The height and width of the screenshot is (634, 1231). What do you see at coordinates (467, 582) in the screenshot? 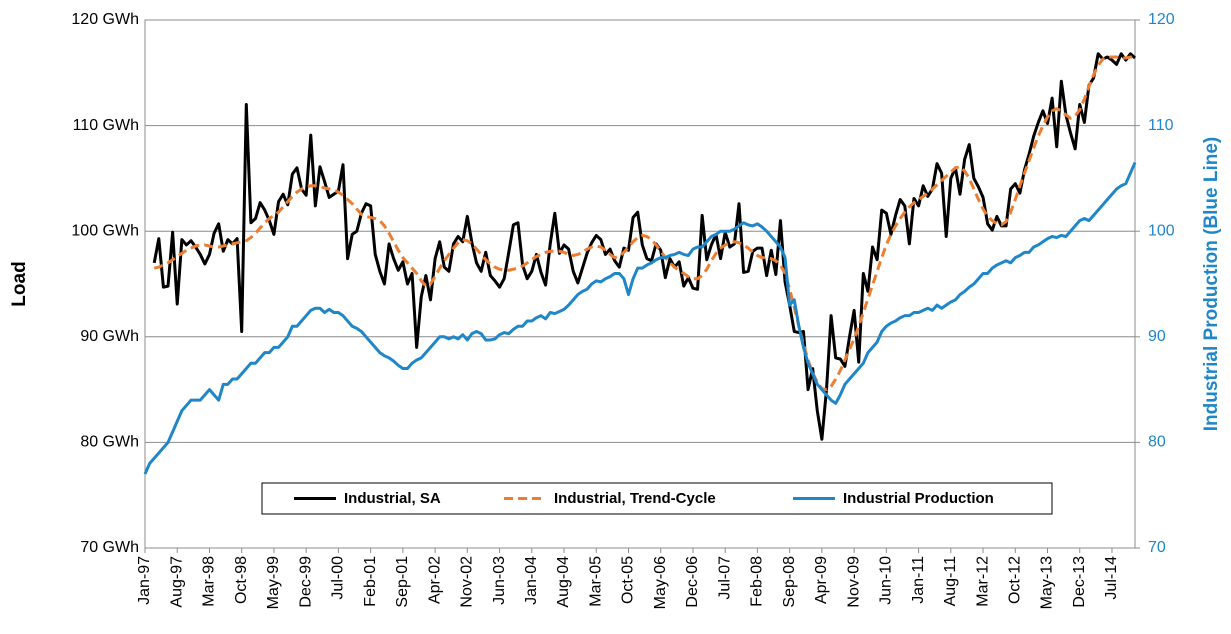
I see `x-tick-label: Nov-02` at bounding box center [467, 582].